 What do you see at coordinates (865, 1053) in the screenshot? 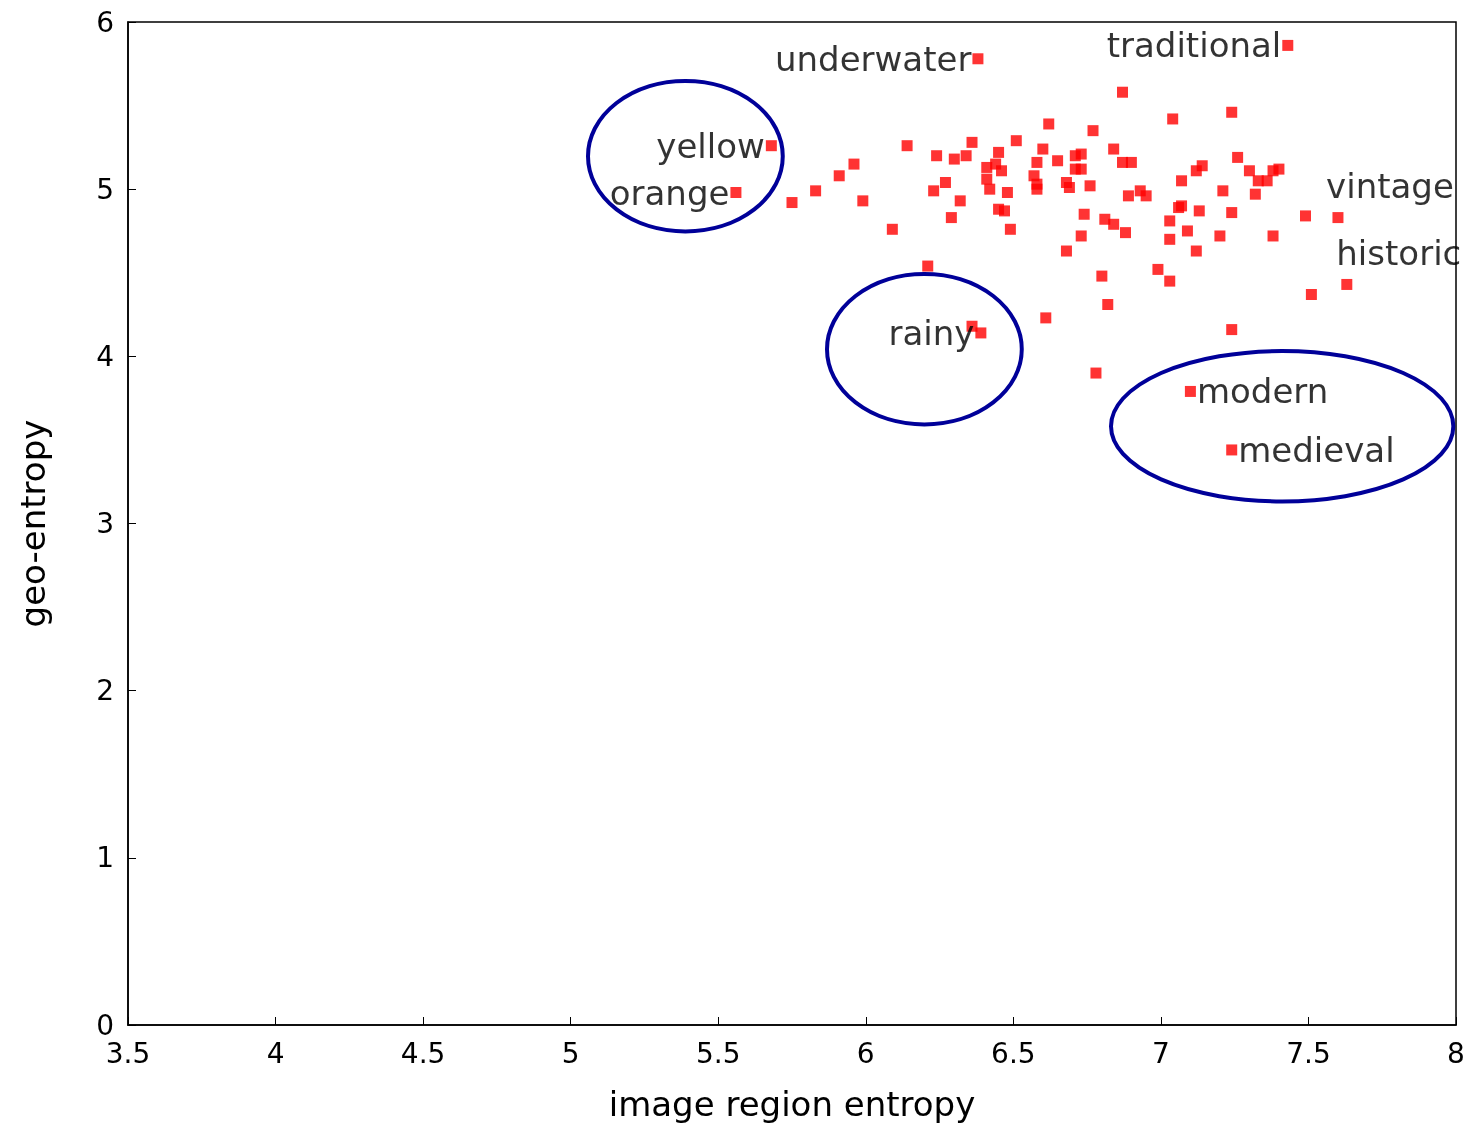
I see `x-tick-label: 6` at bounding box center [865, 1053].